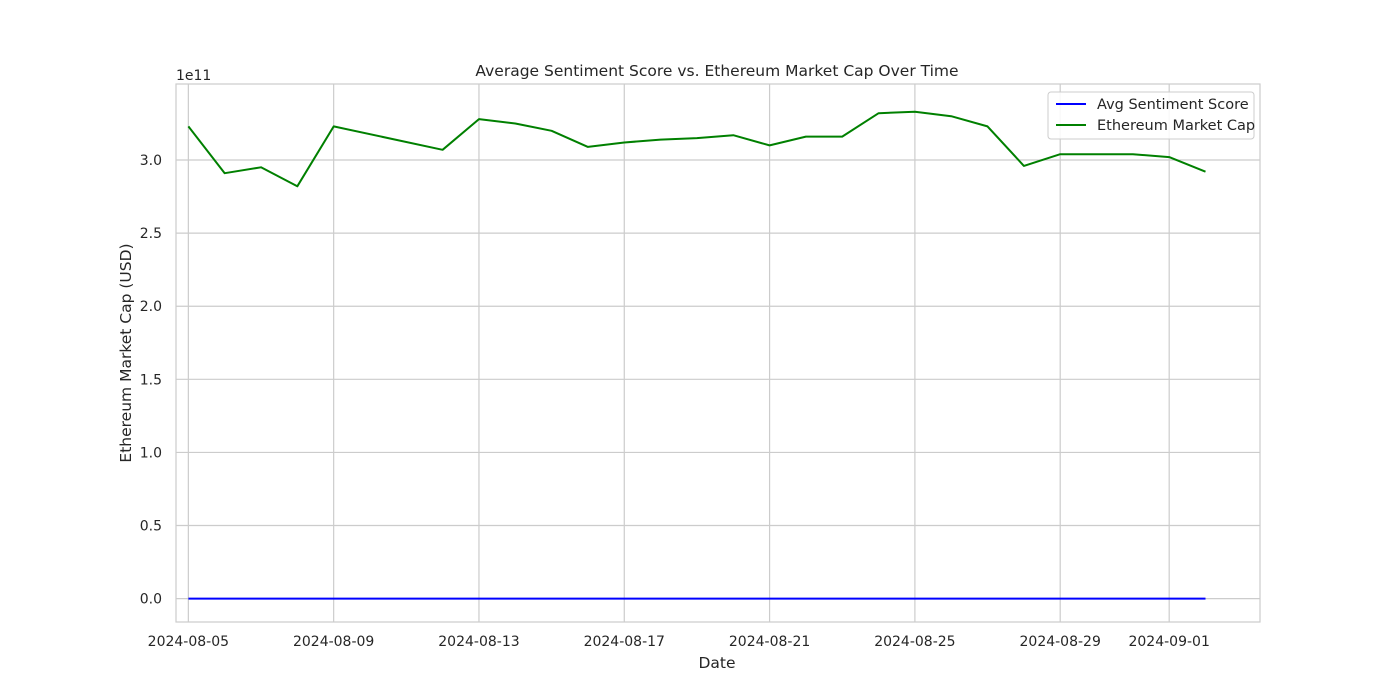 The width and height of the screenshot is (1400, 700). Describe the element at coordinates (151, 161) in the screenshot. I see `y-tick-label: 3.0` at that location.